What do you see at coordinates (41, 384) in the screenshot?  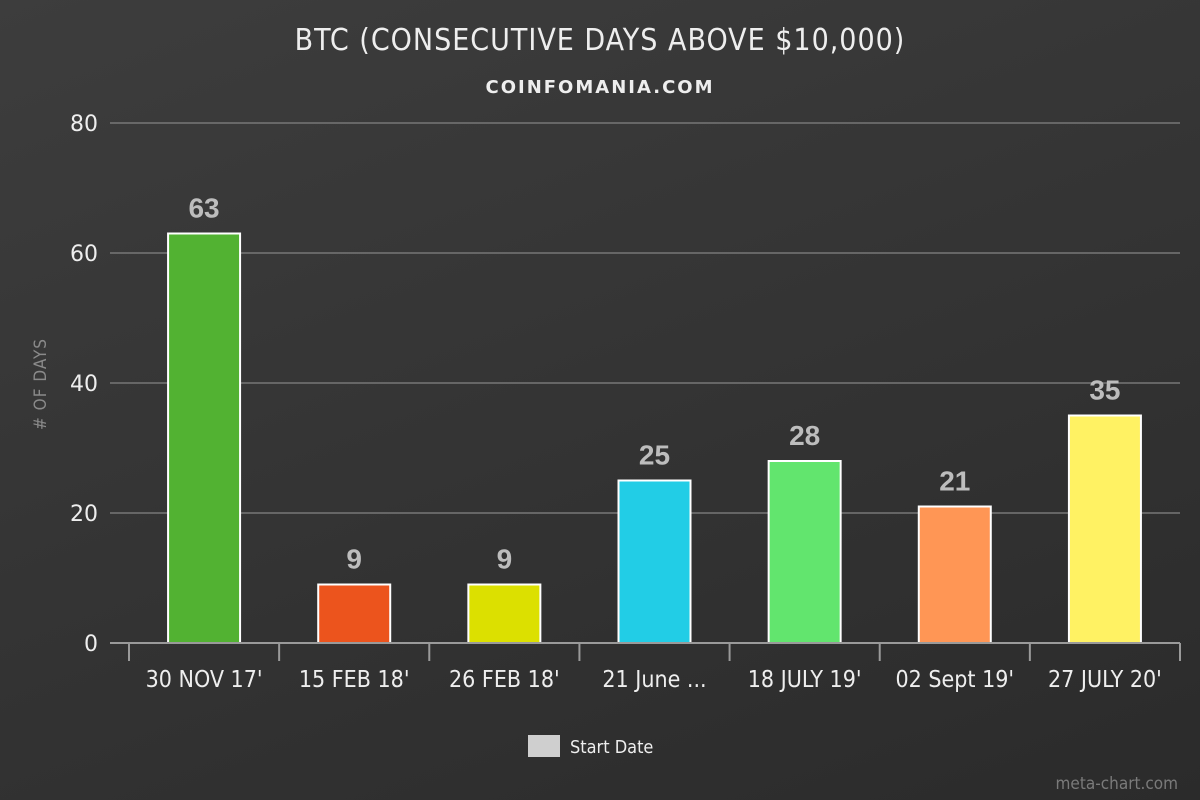 I see `y-axis-label: # OF DAYS` at bounding box center [41, 384].